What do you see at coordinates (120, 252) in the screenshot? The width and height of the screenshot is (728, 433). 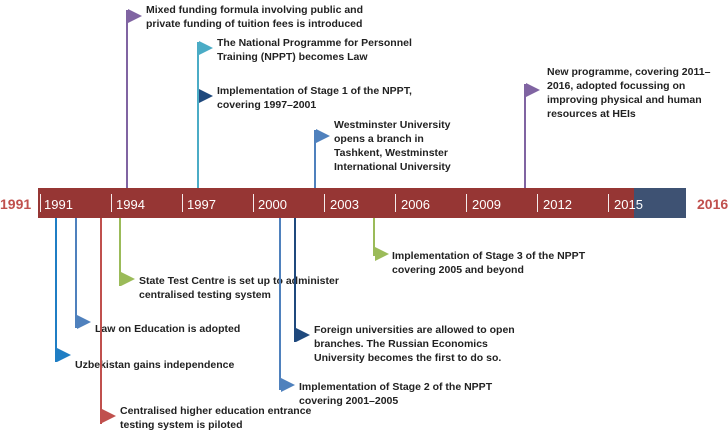 I see `event-pole-testcentre` at bounding box center [120, 252].